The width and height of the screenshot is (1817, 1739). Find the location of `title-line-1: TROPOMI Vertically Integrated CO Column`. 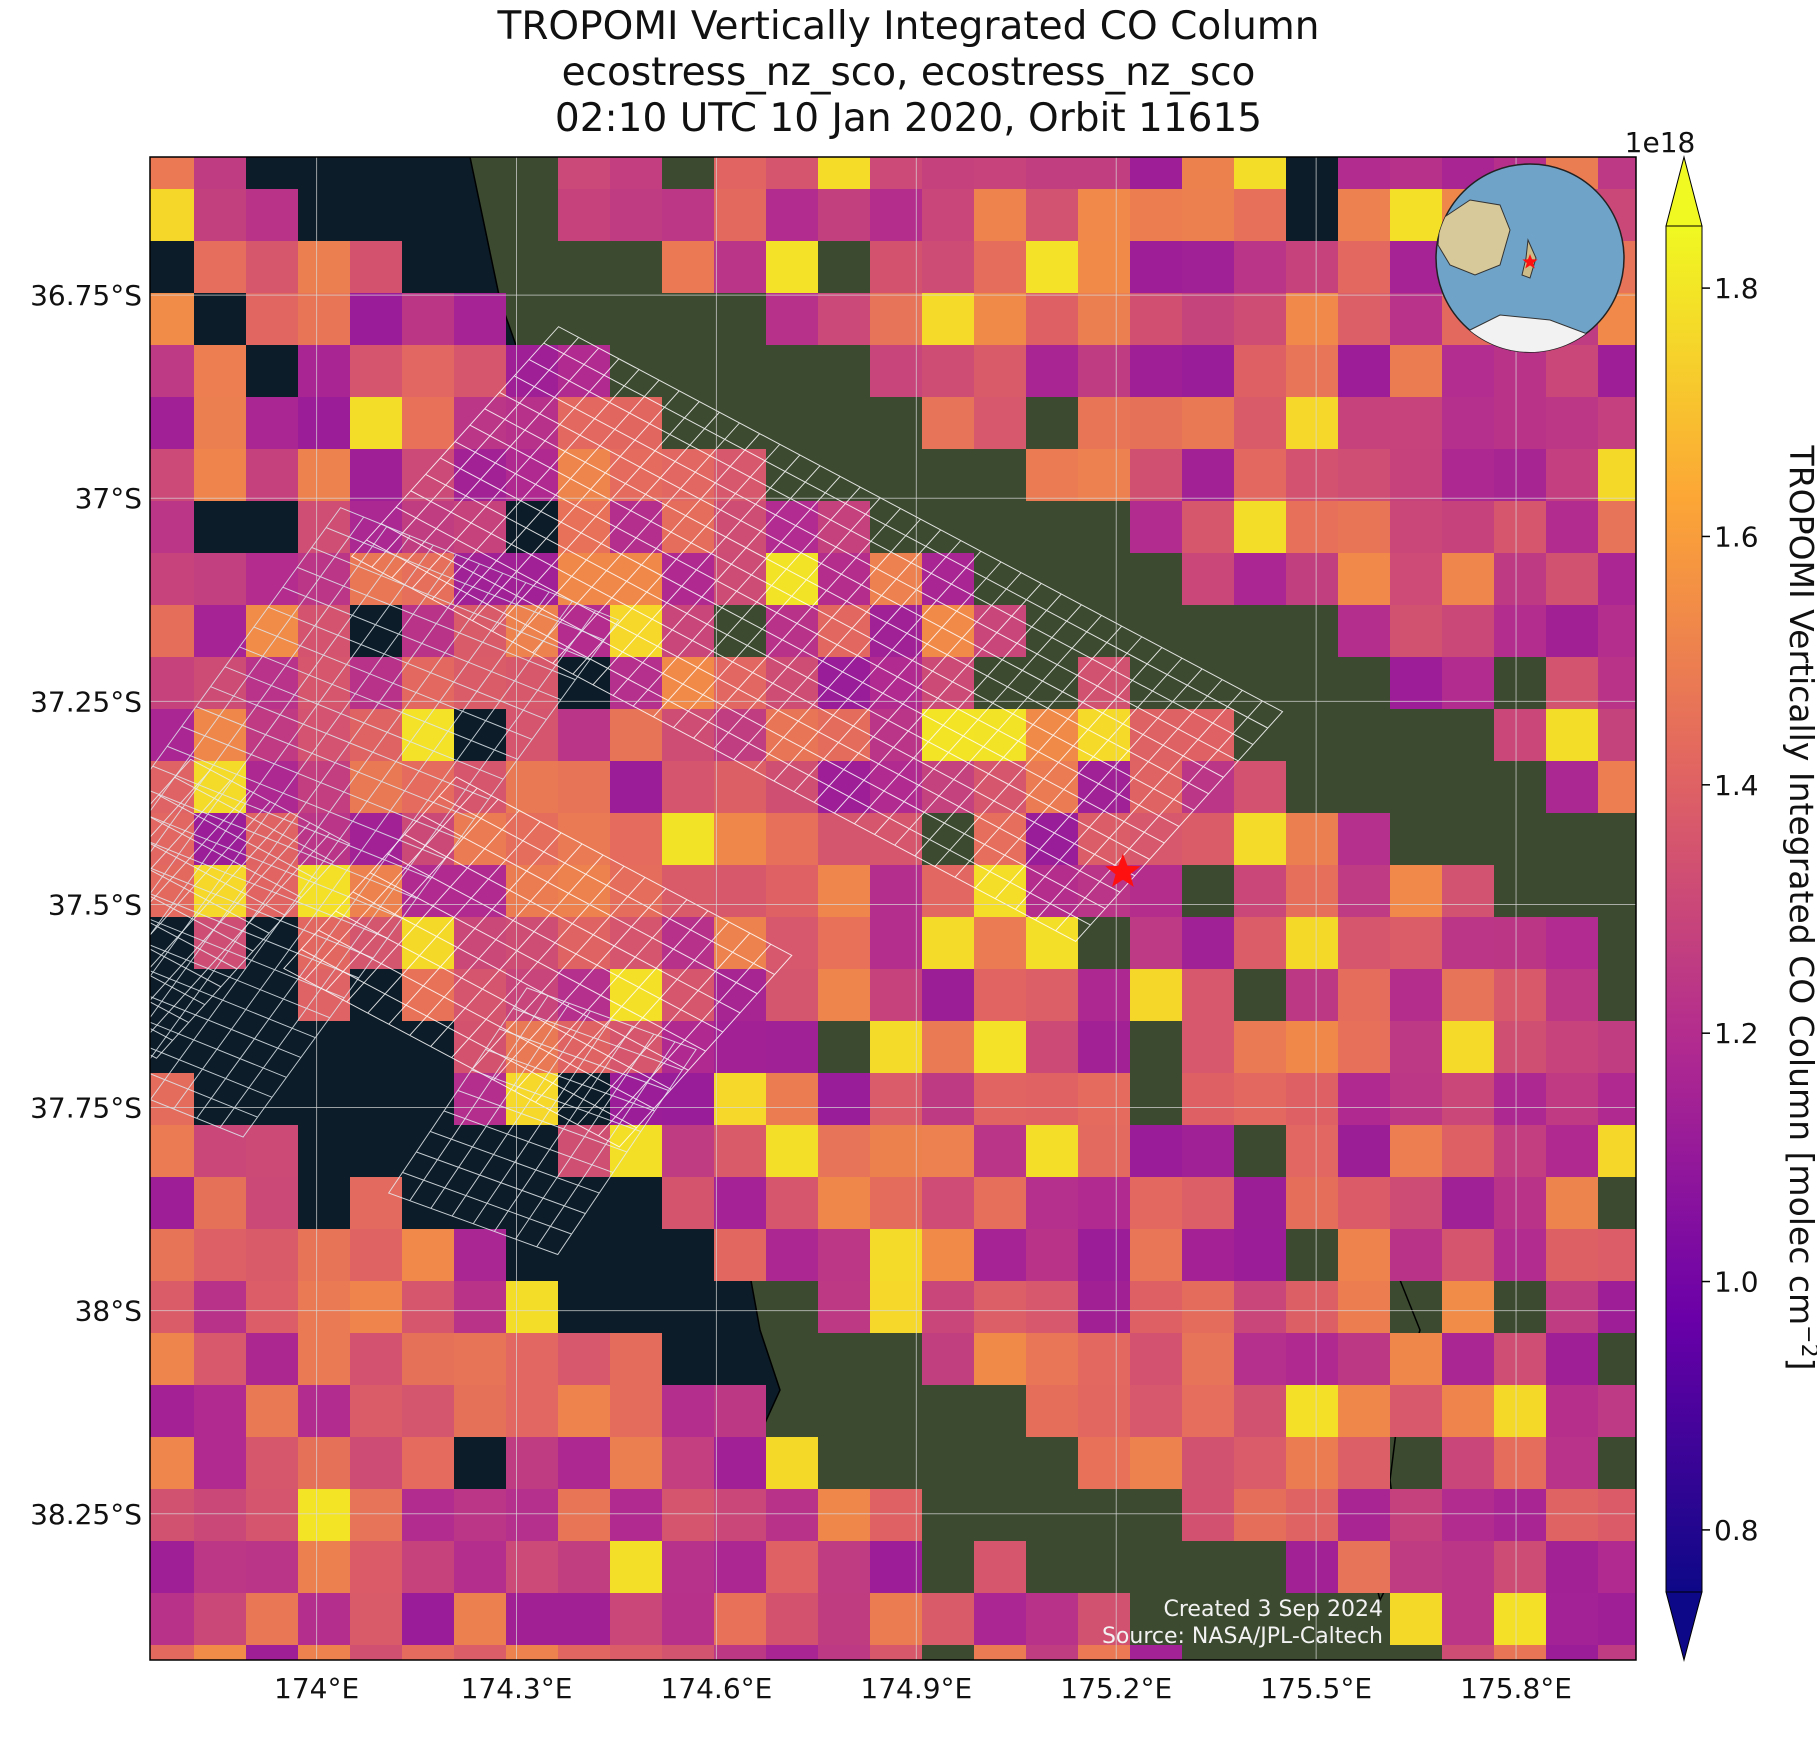

title-line-1: TROPOMI Vertically Integrated CO Column is located at coordinates (908, 26).